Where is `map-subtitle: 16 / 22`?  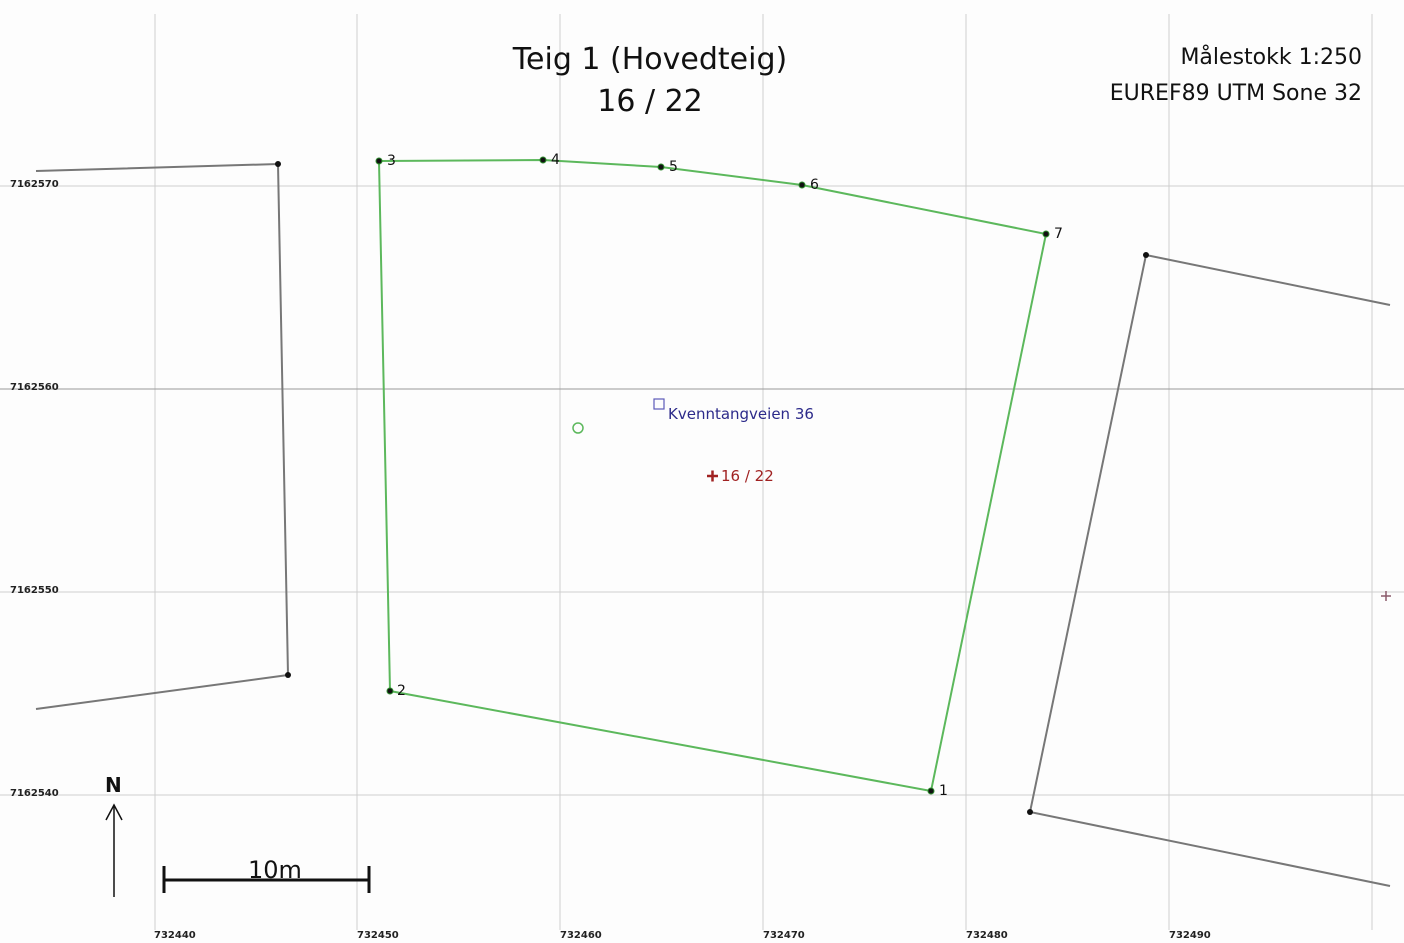
map-subtitle: 16 / 22 is located at coordinates (650, 101).